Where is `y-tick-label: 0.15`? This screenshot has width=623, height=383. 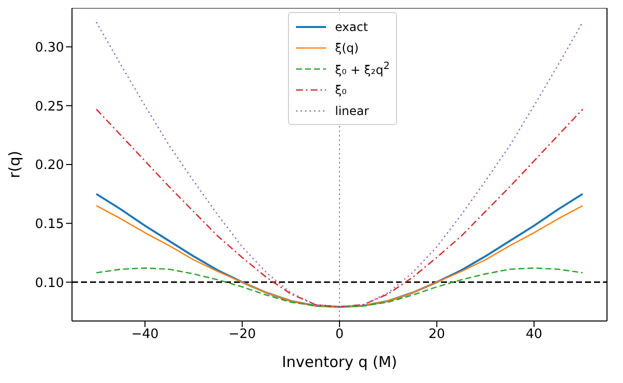
y-tick-label: 0.15 is located at coordinates (49, 224).